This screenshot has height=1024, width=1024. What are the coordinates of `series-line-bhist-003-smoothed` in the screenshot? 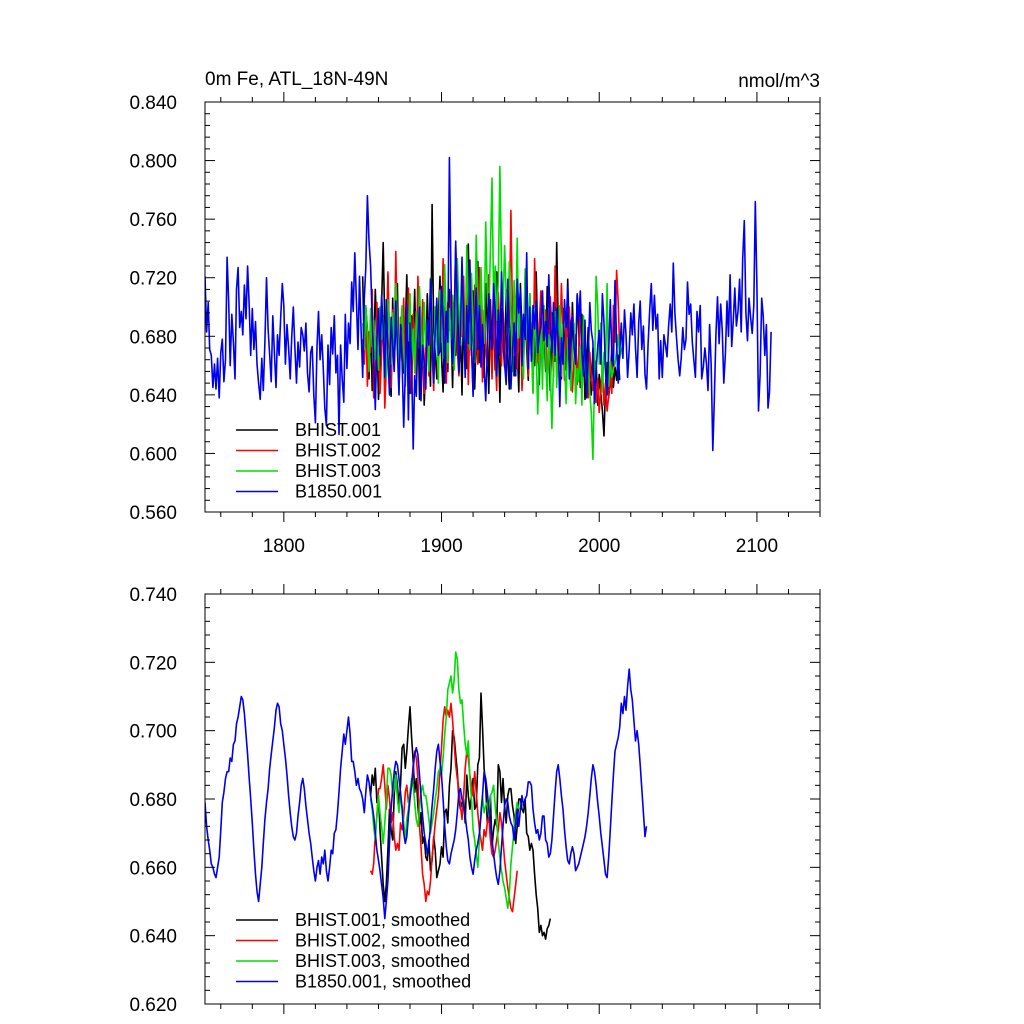 It's located at (444, 780).